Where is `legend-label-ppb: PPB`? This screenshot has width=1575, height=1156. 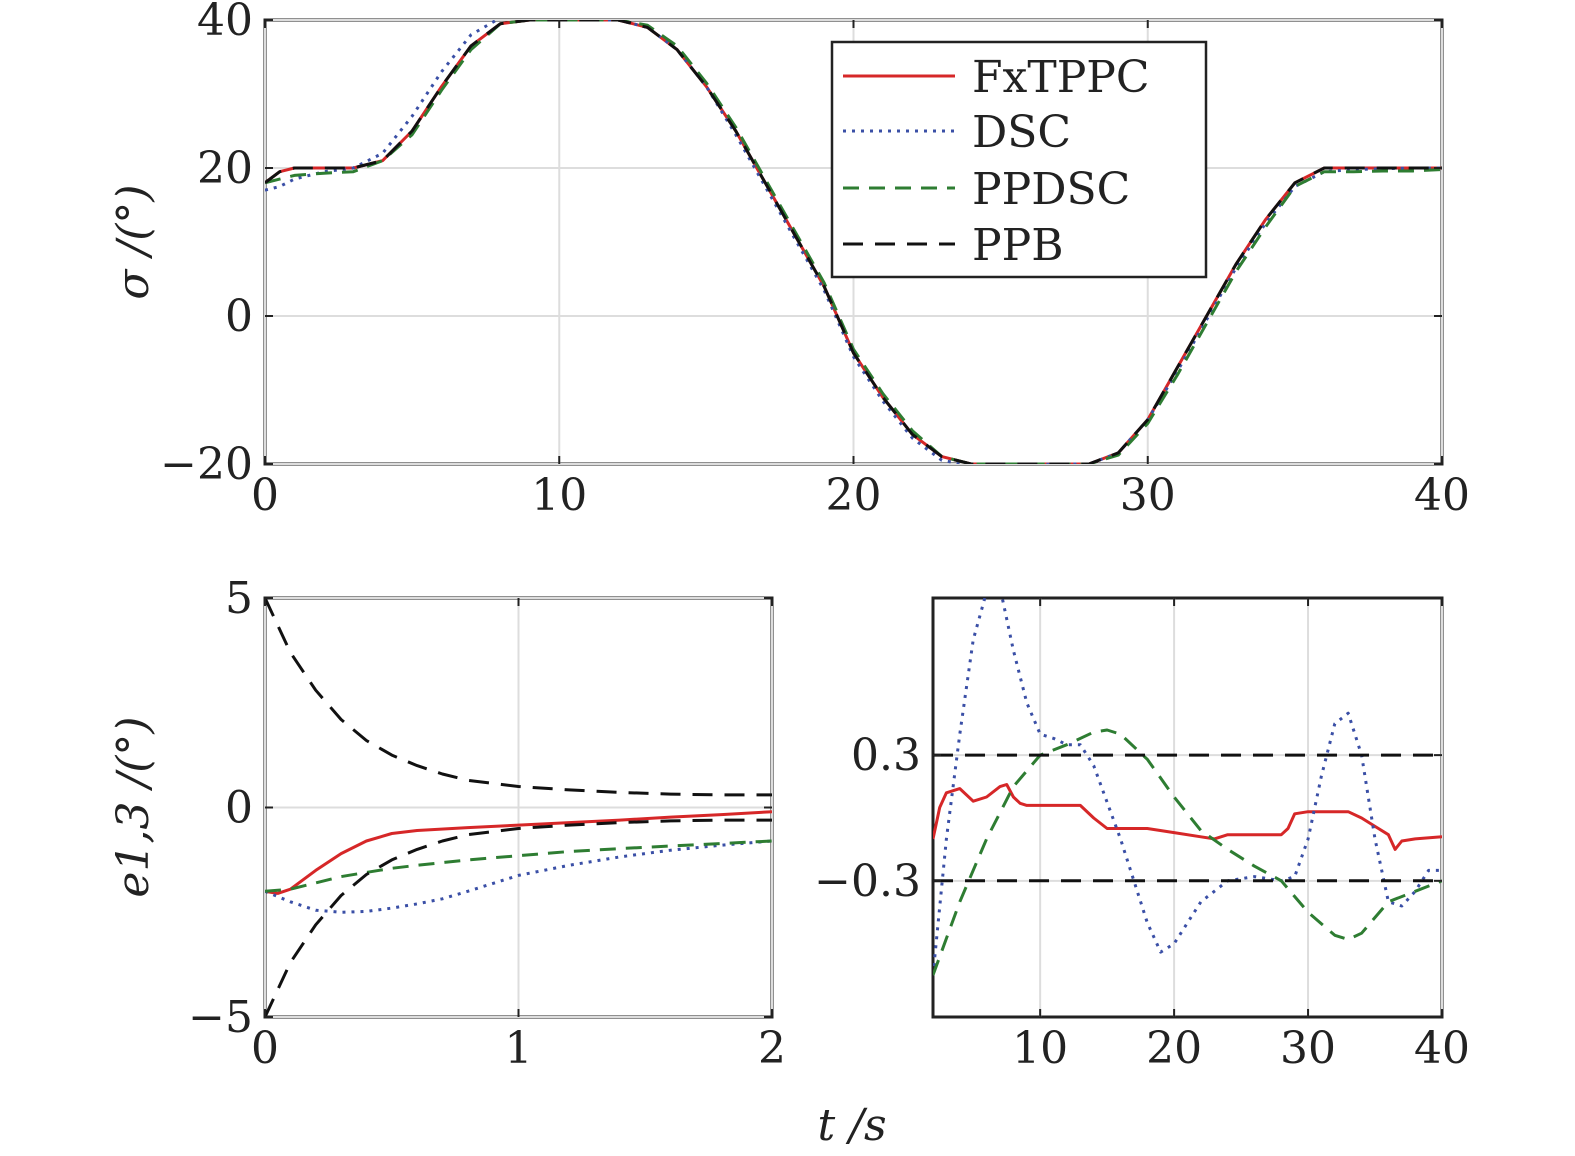 legend-label-ppb: PPB is located at coordinates (1018, 245).